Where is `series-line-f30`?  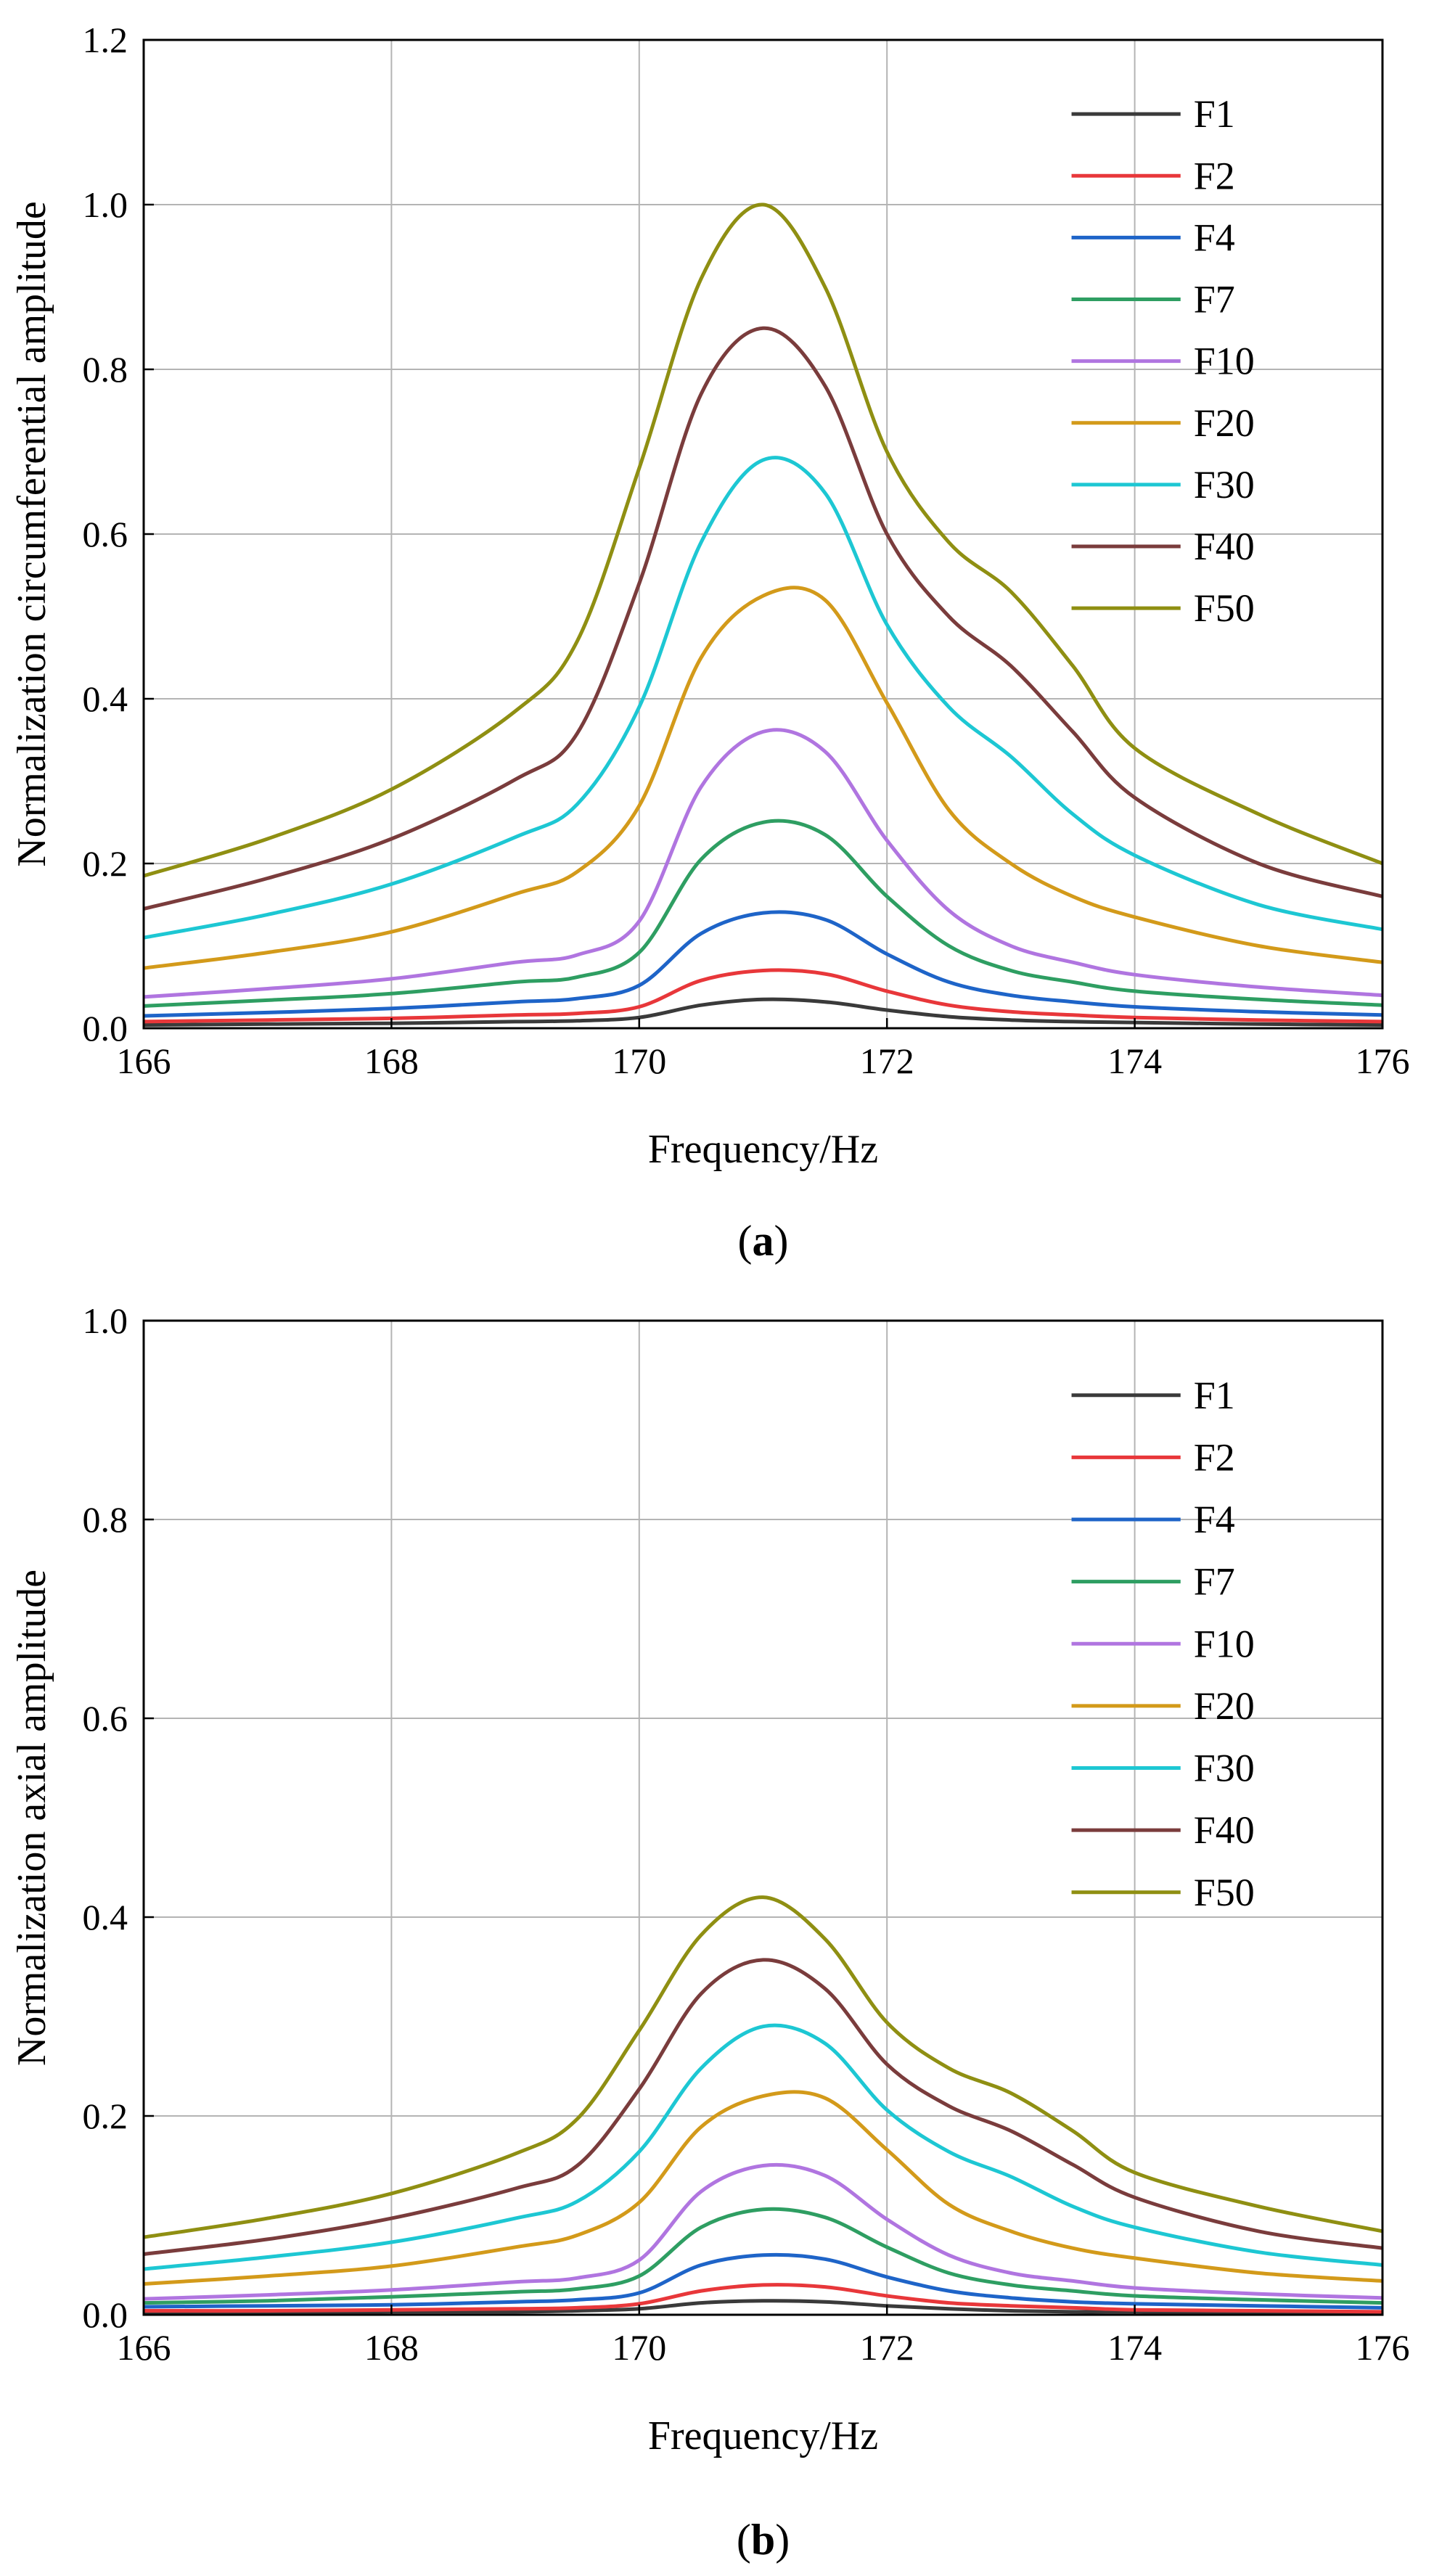 series-line-f30 is located at coordinates (763, 2147).